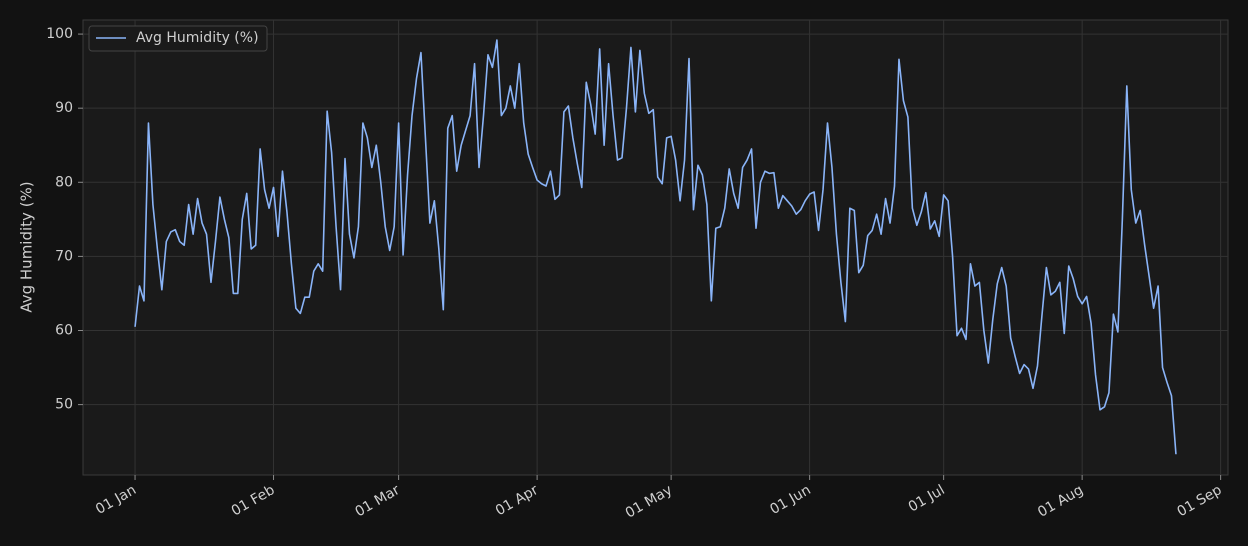 Image resolution: width=1248 pixels, height=546 pixels. What do you see at coordinates (64, 182) in the screenshot?
I see `y-tick-label: 80` at bounding box center [64, 182].